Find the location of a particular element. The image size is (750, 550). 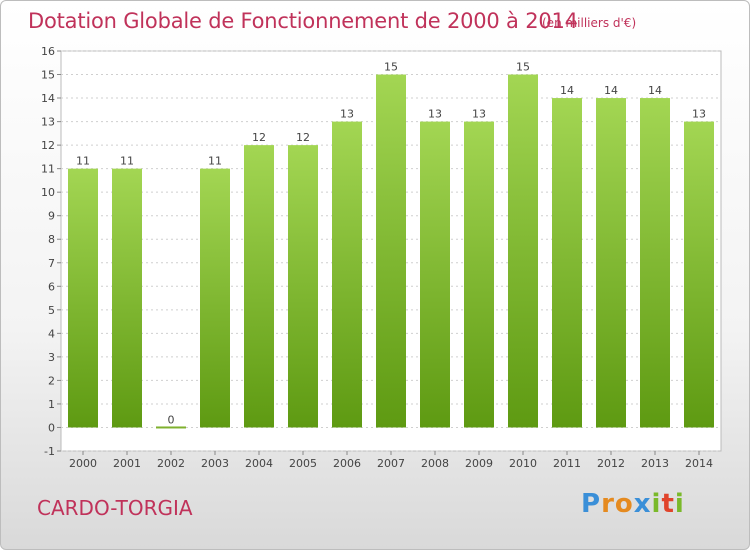

y-tick-label: 1 is located at coordinates (51, 404).